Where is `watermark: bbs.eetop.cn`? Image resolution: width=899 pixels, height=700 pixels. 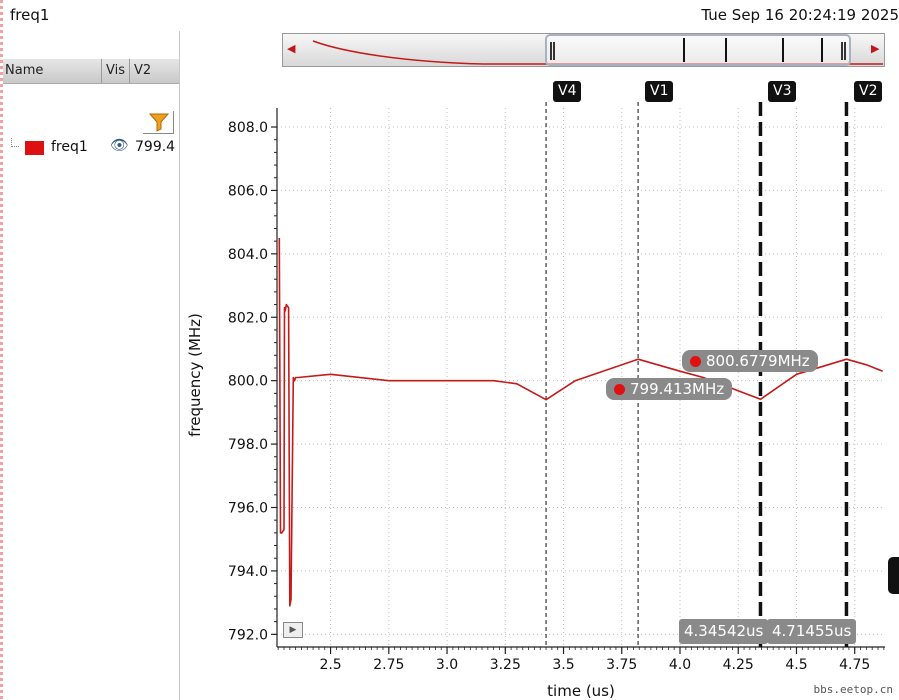 watermark: bbs.eetop.cn is located at coordinates (853, 689).